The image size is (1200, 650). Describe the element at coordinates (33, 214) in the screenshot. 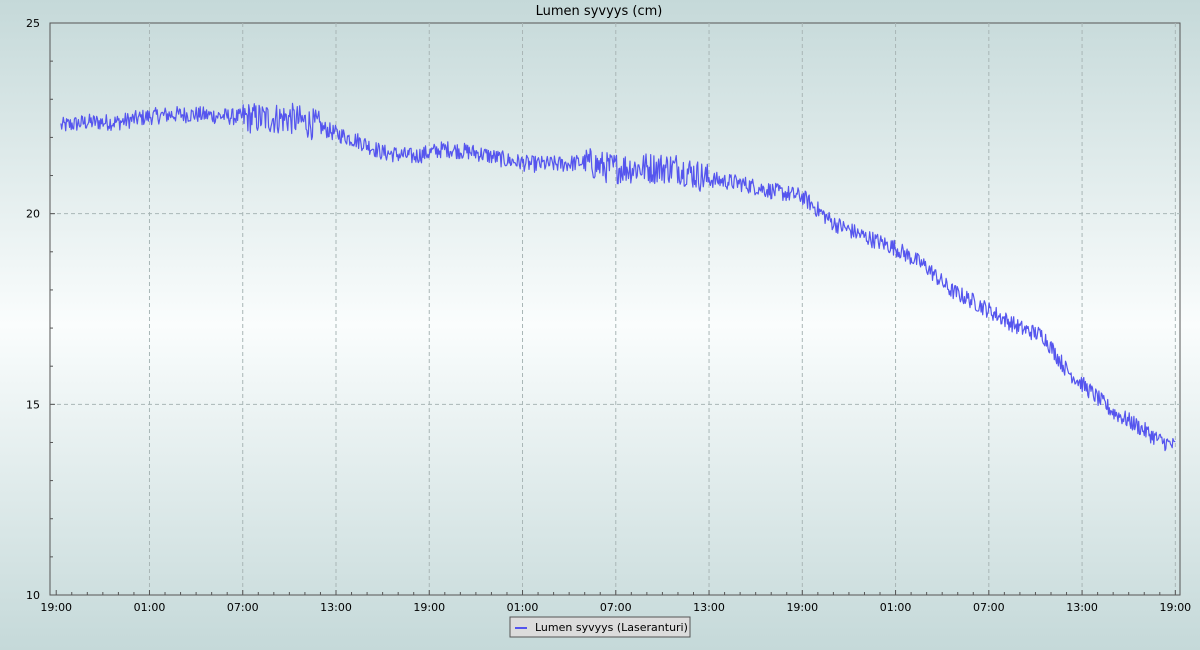

I see `y-tick-label: 20` at that location.